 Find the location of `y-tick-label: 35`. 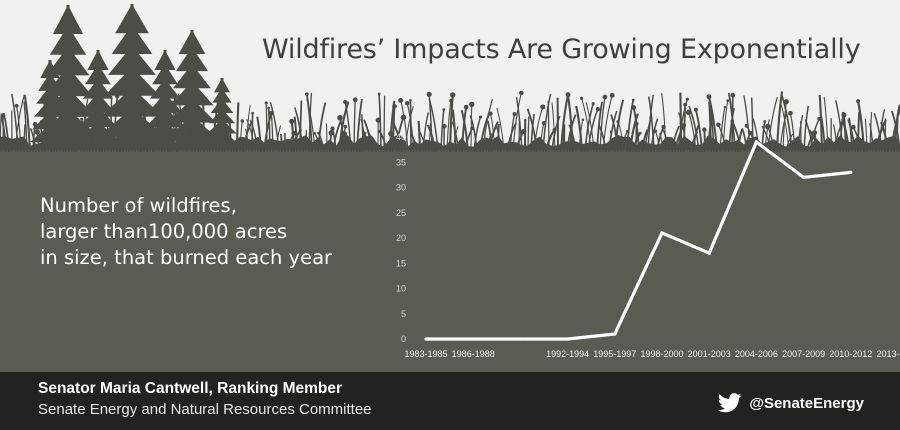

y-tick-label: 35 is located at coordinates (401, 162).